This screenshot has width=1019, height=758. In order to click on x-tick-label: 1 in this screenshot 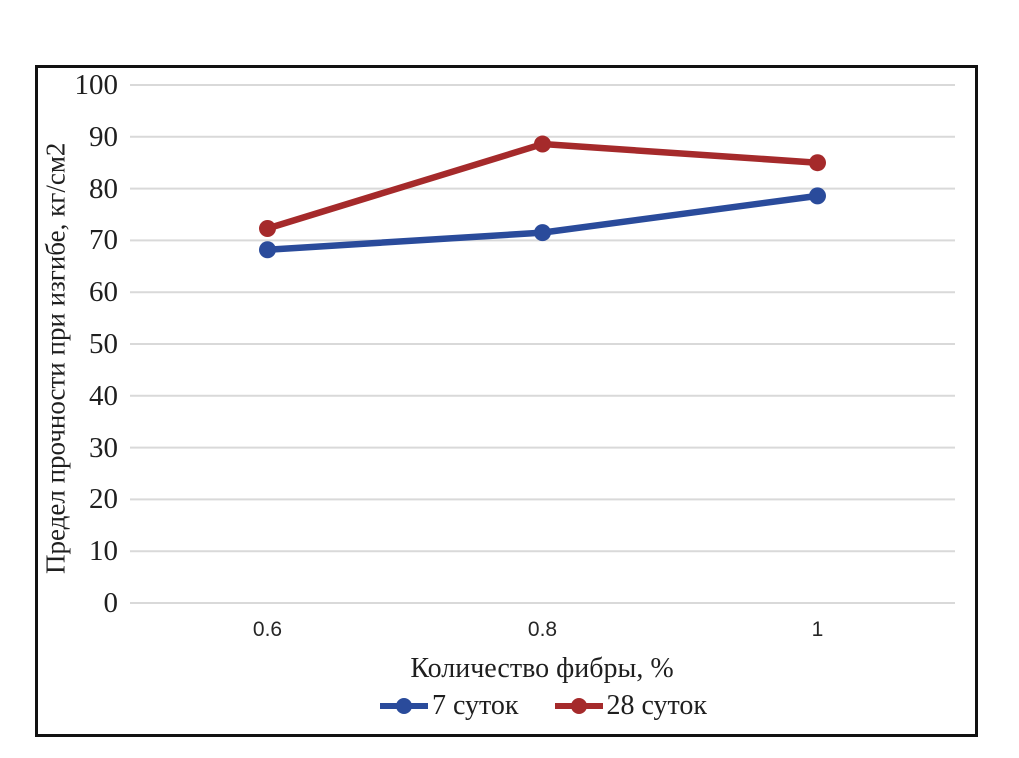, I will do `click(817, 629)`.